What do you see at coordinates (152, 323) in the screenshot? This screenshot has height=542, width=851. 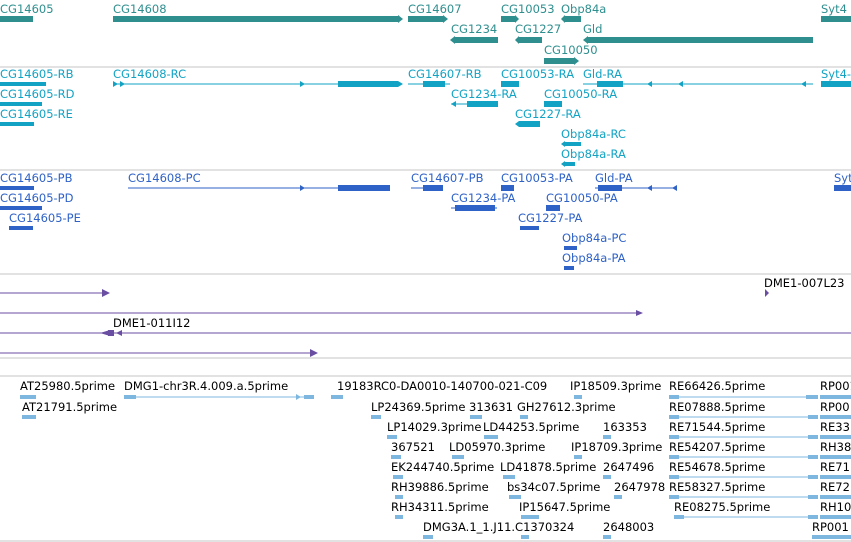 I see `clone-label: DME1-011I12` at bounding box center [152, 323].